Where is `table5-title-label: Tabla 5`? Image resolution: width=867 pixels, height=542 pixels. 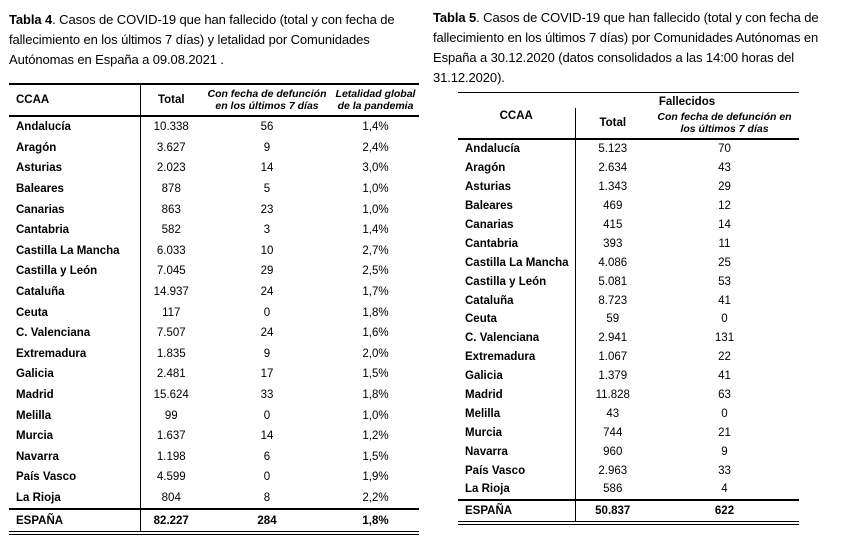 table5-title-label: Tabla 5 is located at coordinates (455, 17).